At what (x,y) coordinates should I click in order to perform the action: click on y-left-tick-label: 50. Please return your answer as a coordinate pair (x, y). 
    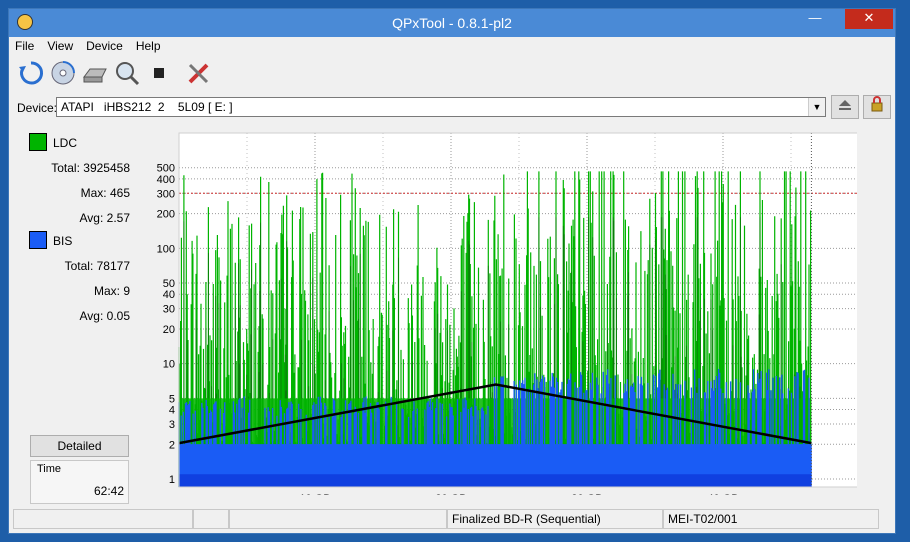
    Looking at the image, I should click on (169, 284).